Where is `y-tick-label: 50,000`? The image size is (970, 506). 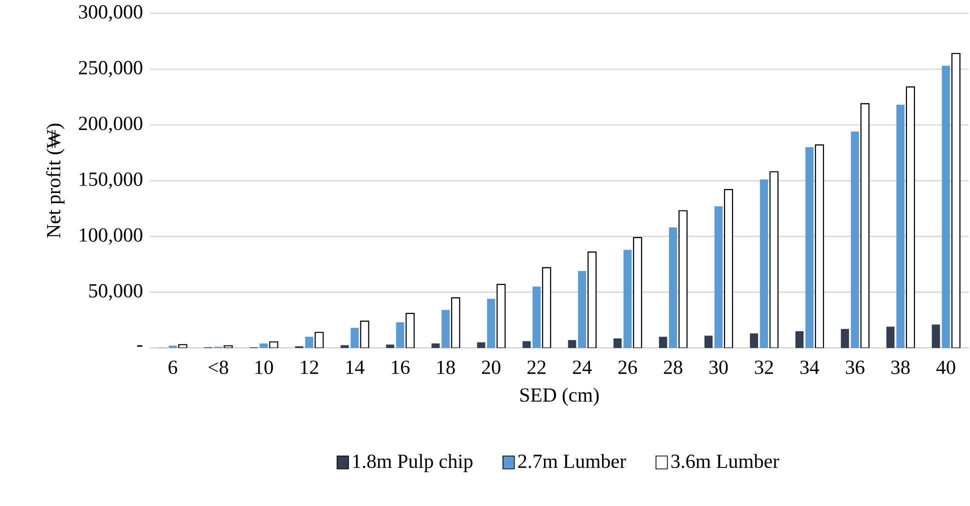 y-tick-label: 50,000 is located at coordinates (115, 292).